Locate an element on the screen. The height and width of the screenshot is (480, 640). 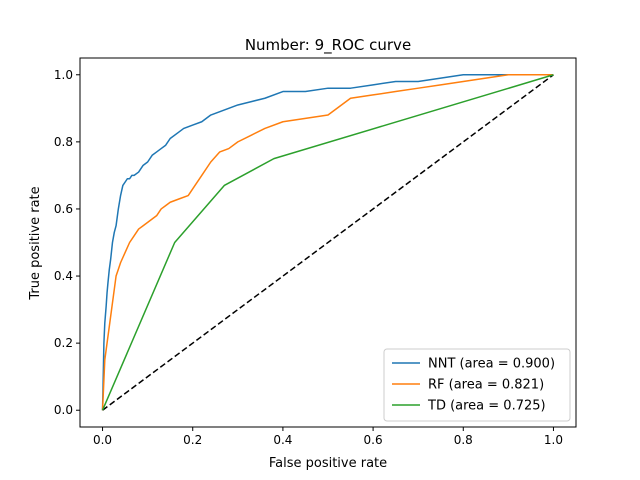
chart-title: Number: 9_ROC curve is located at coordinates (328, 45).